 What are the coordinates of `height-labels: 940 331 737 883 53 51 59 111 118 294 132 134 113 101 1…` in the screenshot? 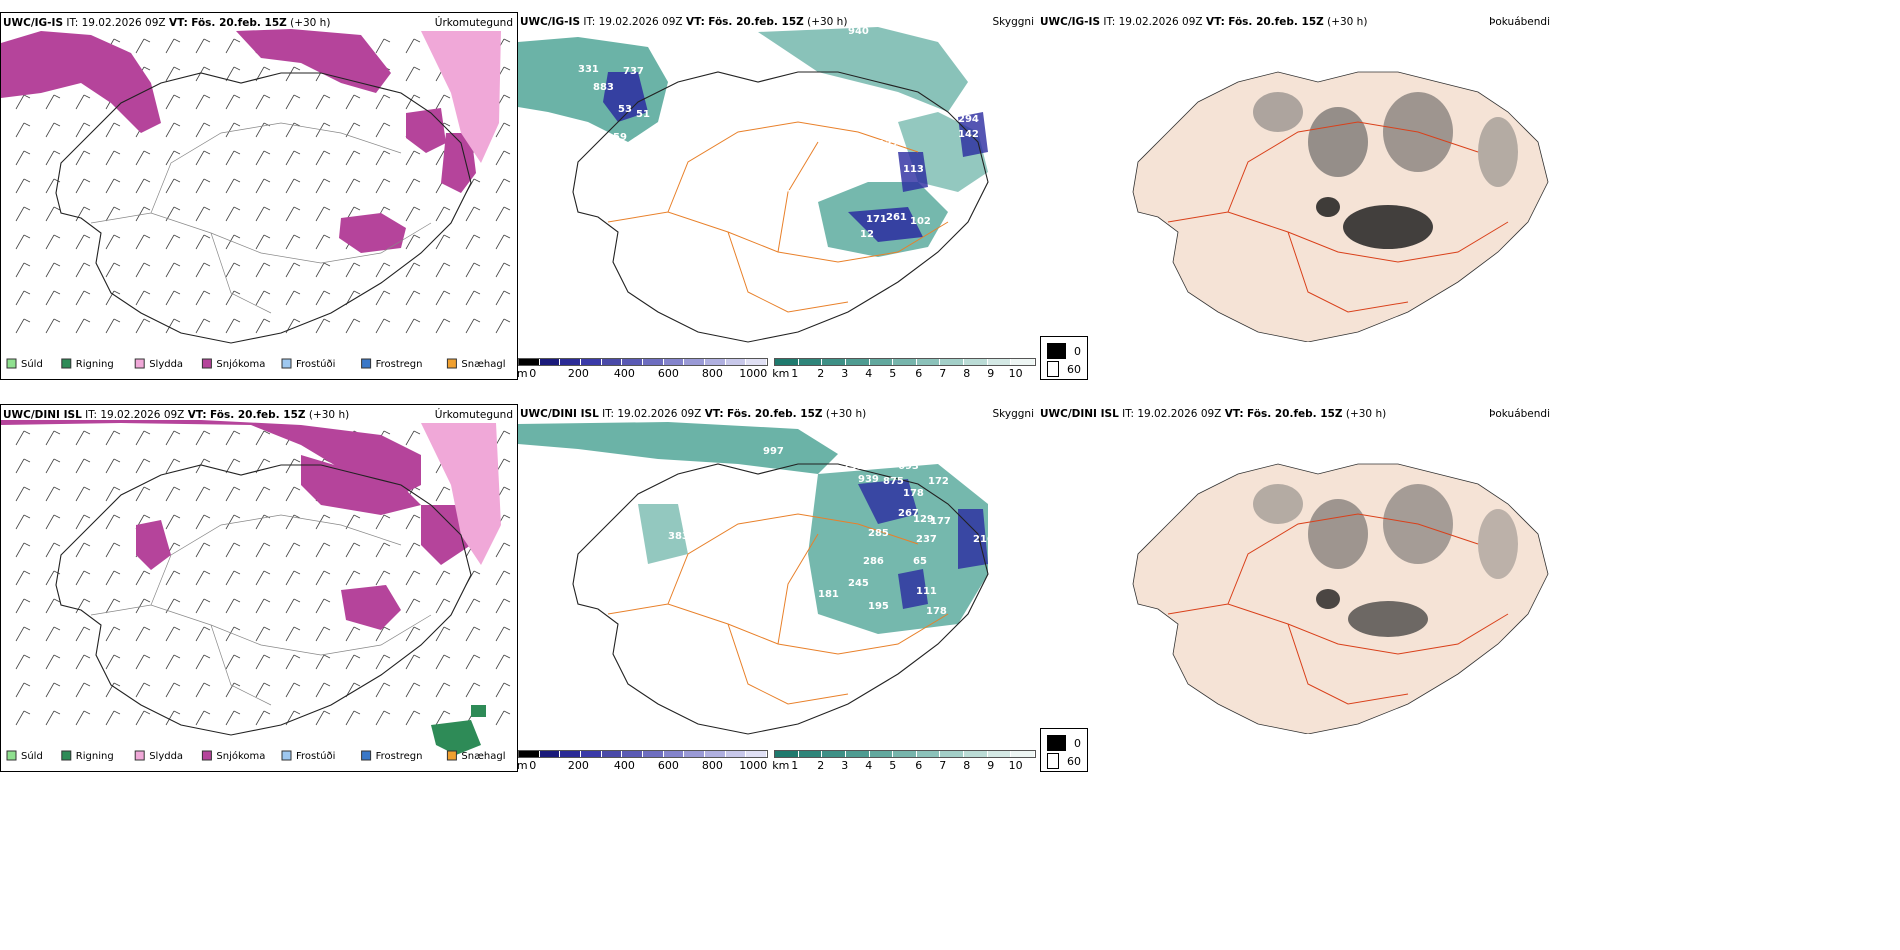 It's located at (778, 133).